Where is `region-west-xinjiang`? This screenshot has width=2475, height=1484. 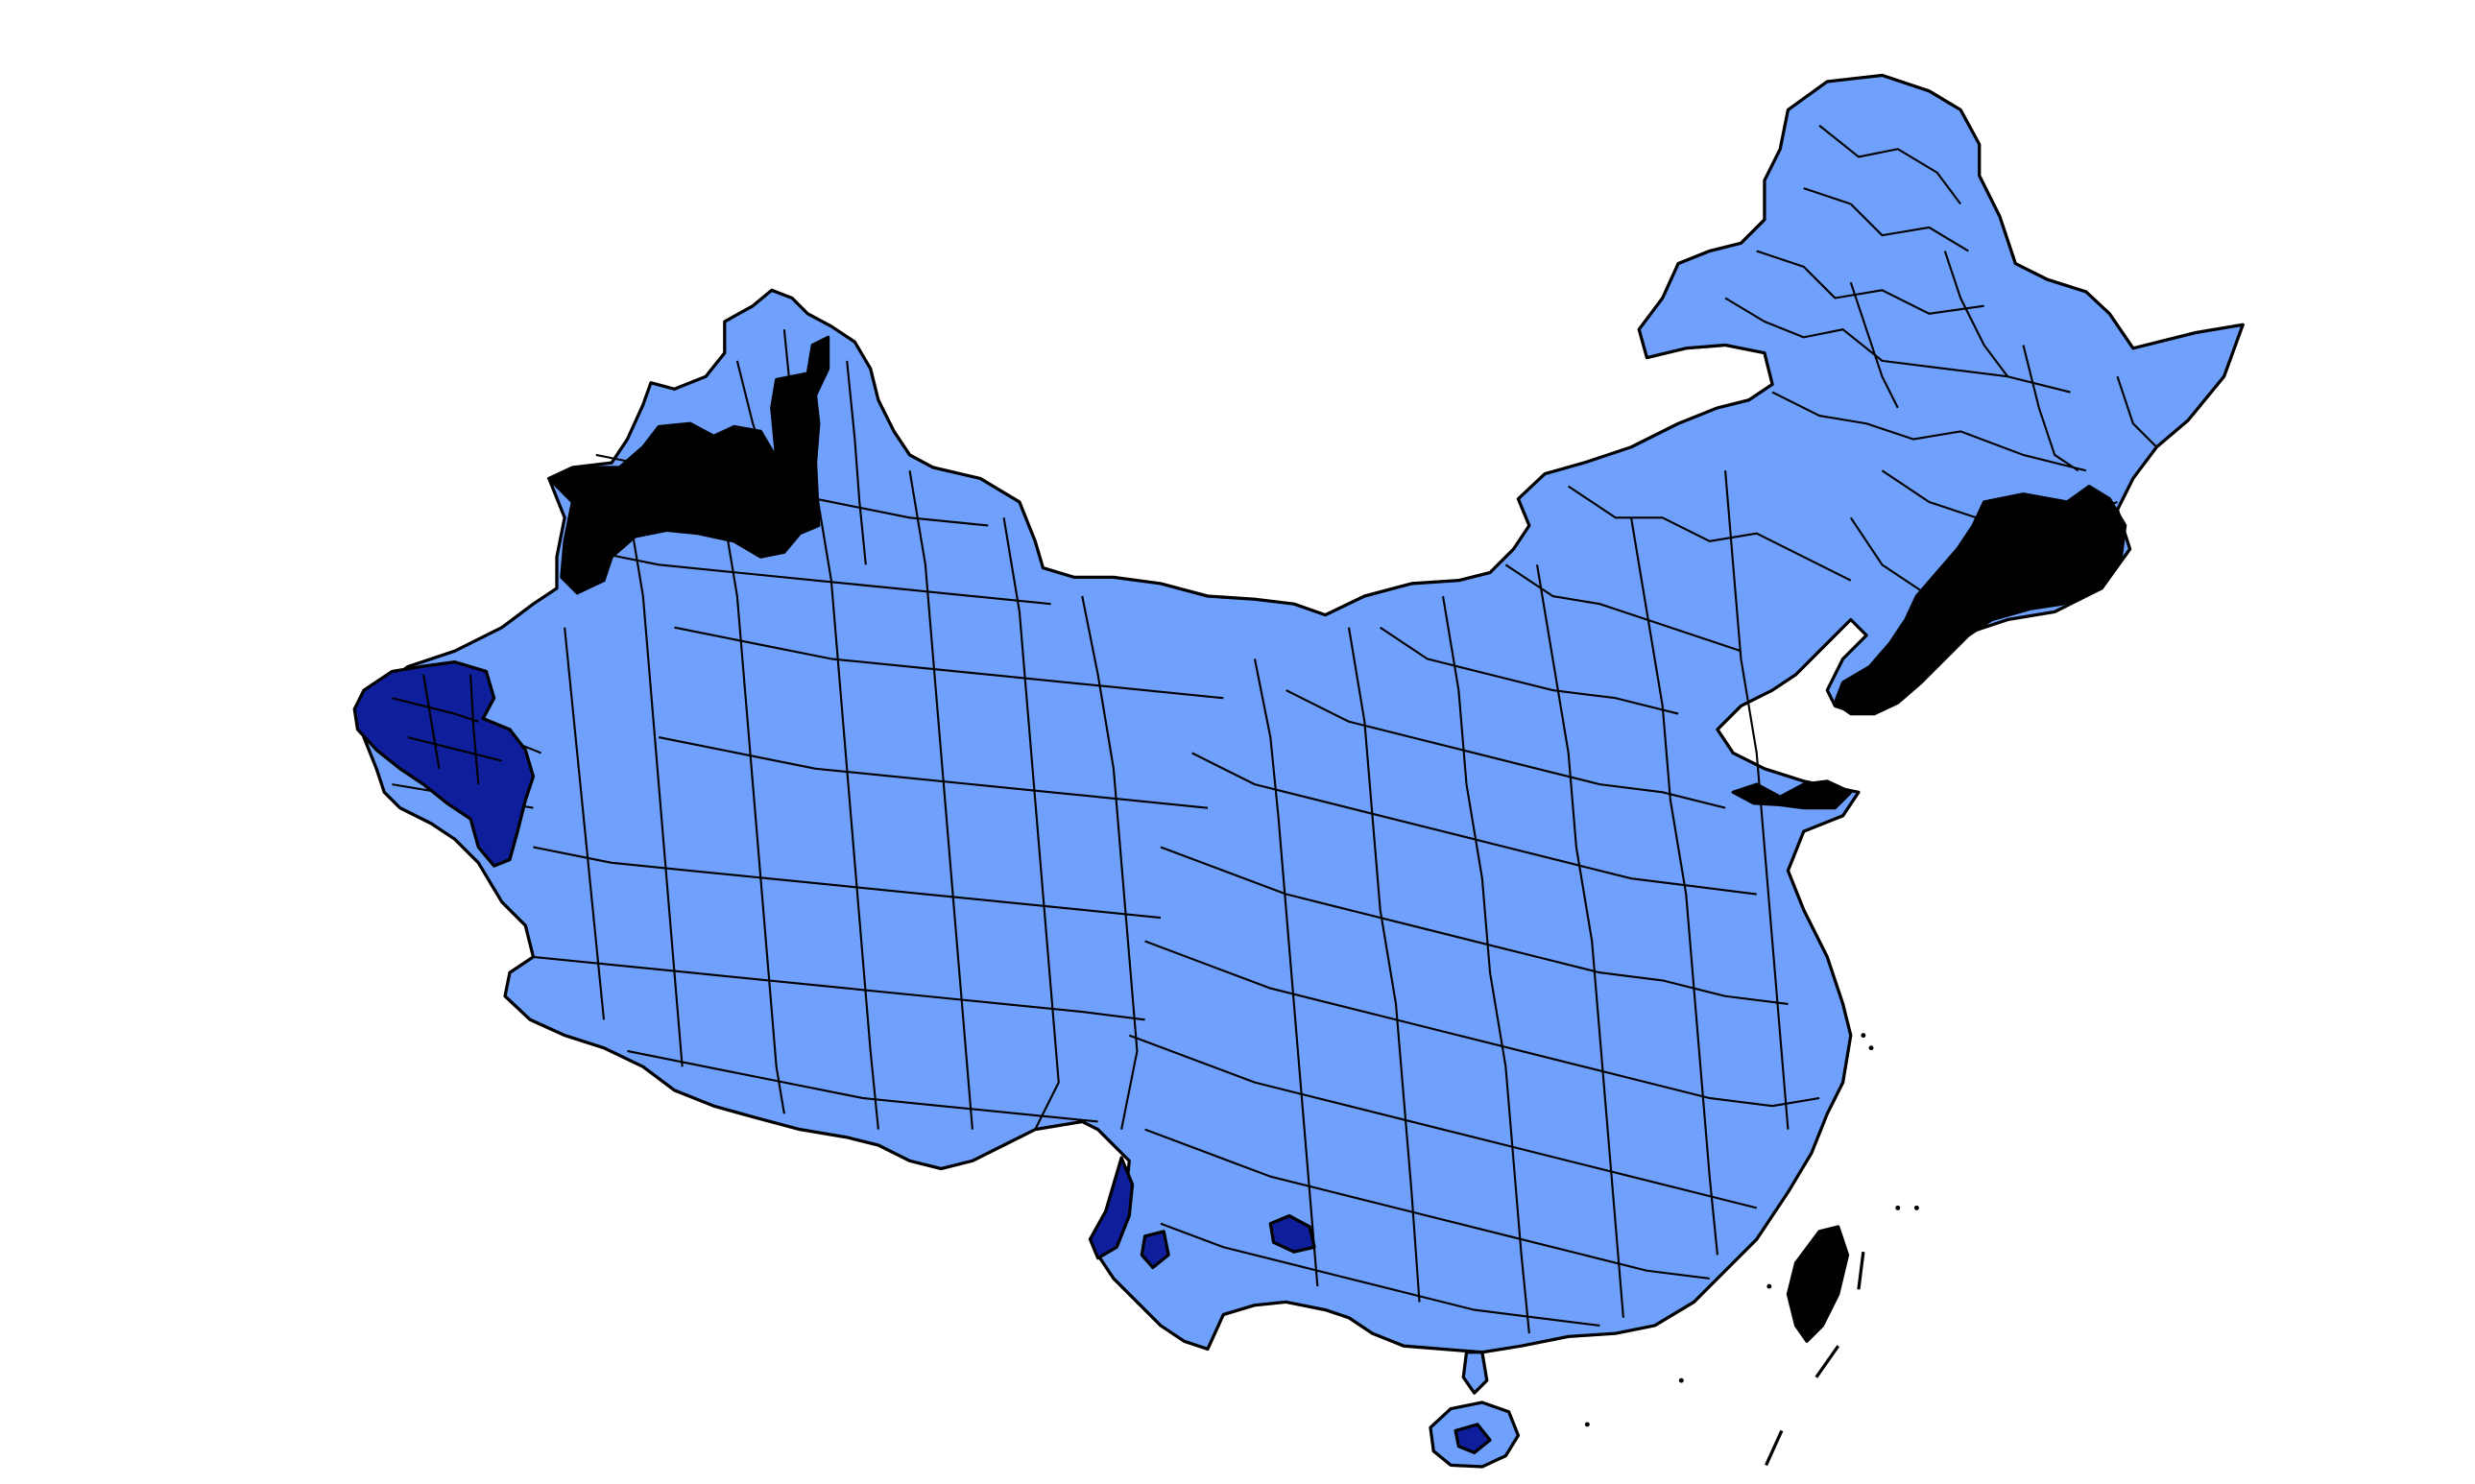 region-west-xinjiang is located at coordinates (444, 764).